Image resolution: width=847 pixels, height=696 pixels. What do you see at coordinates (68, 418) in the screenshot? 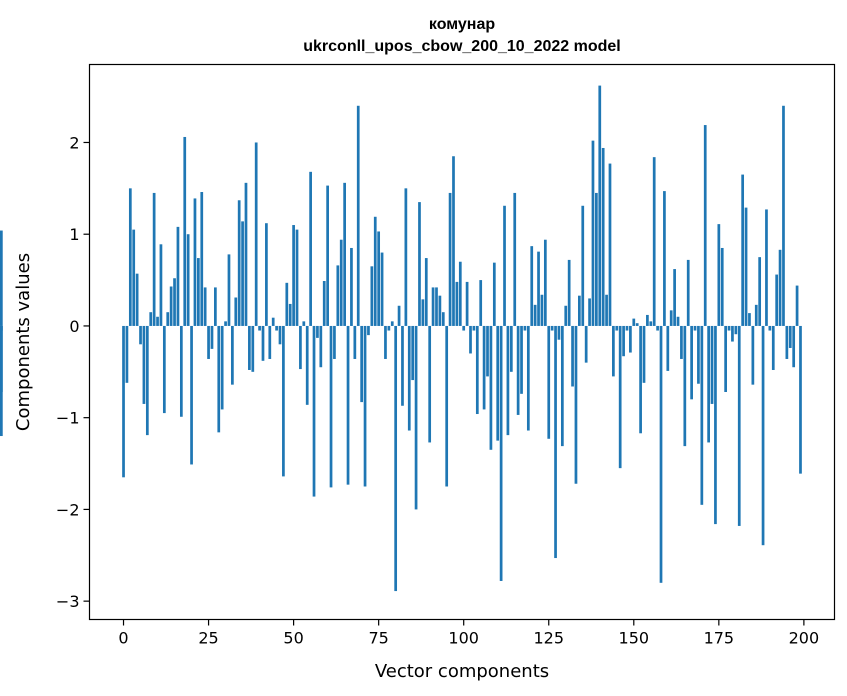
I see `y-tick-label: −1` at bounding box center [68, 418].